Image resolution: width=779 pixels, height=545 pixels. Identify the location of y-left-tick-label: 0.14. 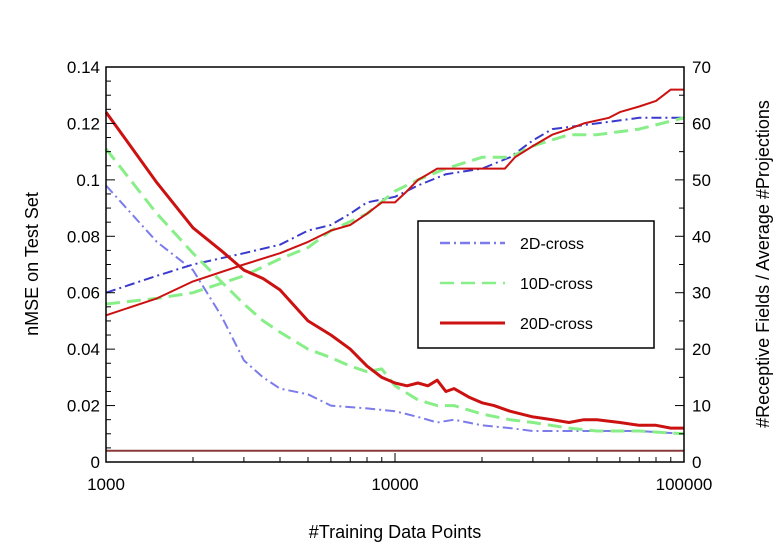
(83, 67).